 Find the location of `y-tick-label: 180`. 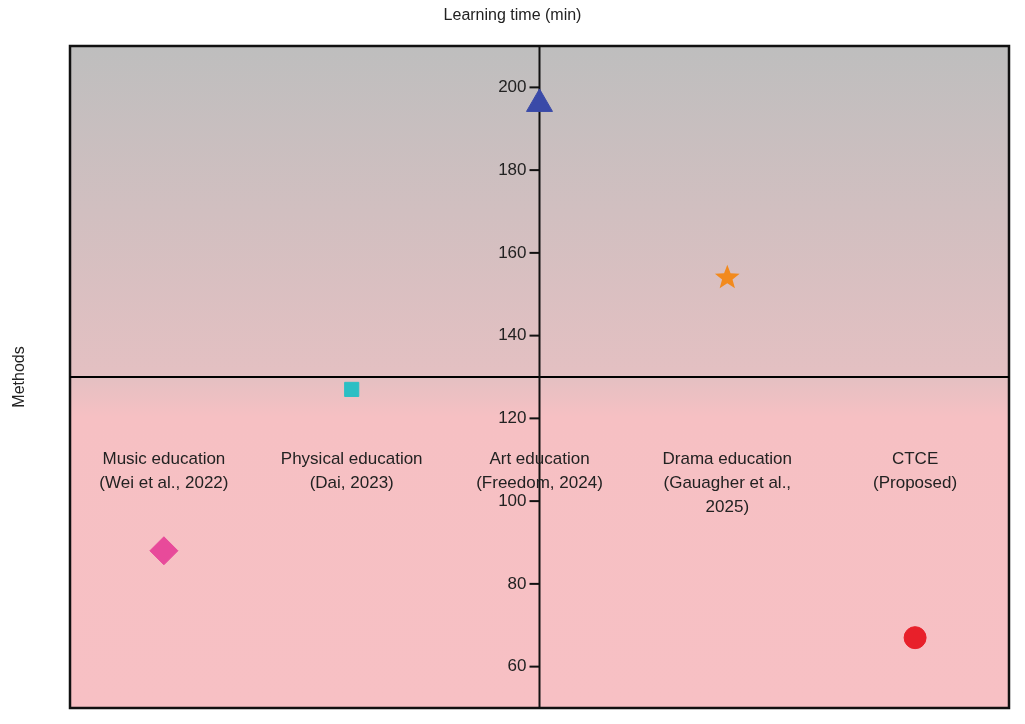

y-tick-label: 180 is located at coordinates (512, 169).